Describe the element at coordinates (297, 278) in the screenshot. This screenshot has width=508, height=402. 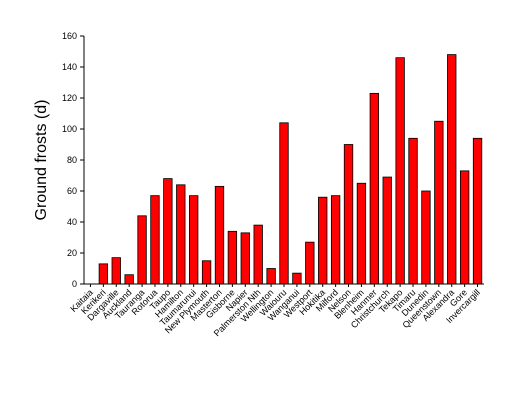
I see `bar-wanganui` at that location.